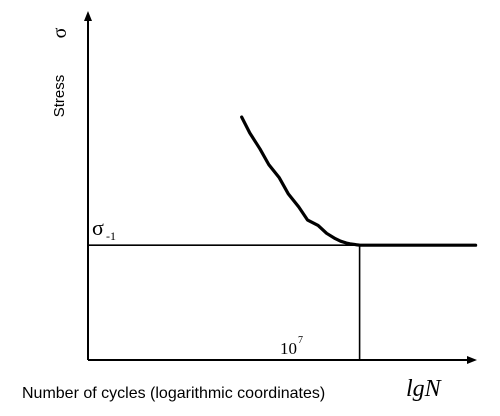 This screenshot has height=416, width=500. I want to click on knee-cycles-exponent: 7, so click(300, 340).